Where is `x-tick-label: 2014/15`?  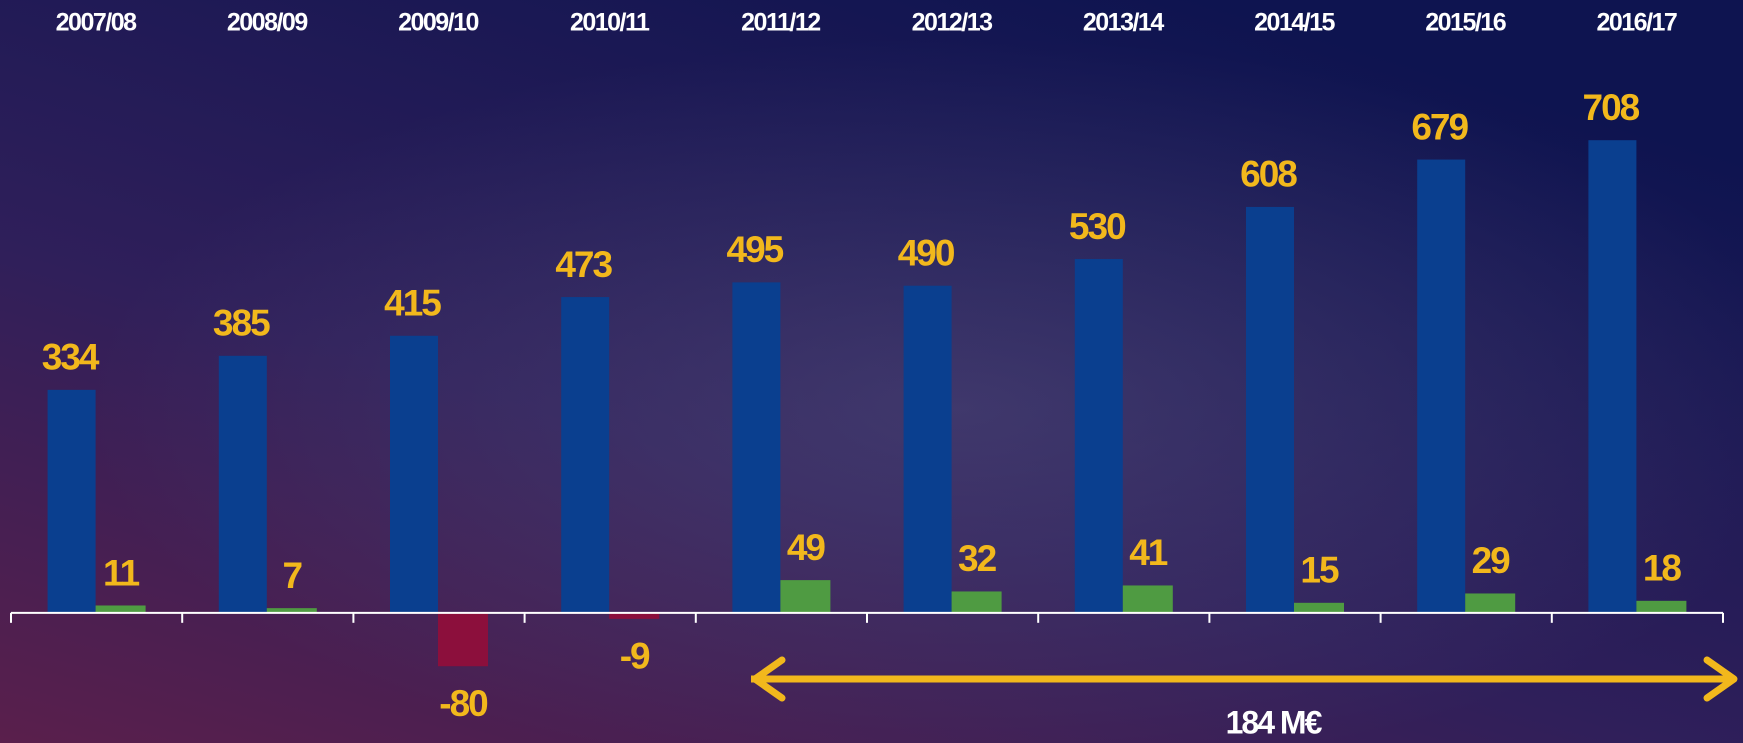
x-tick-label: 2014/15 is located at coordinates (1294, 23).